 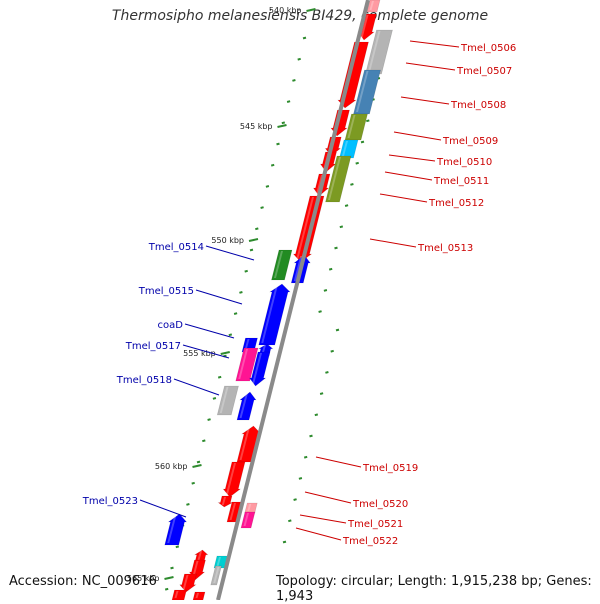 What do you see at coordinates (445, 248) in the screenshot?
I see `gene-label-tmel_0513: Tmel_0513` at bounding box center [445, 248].